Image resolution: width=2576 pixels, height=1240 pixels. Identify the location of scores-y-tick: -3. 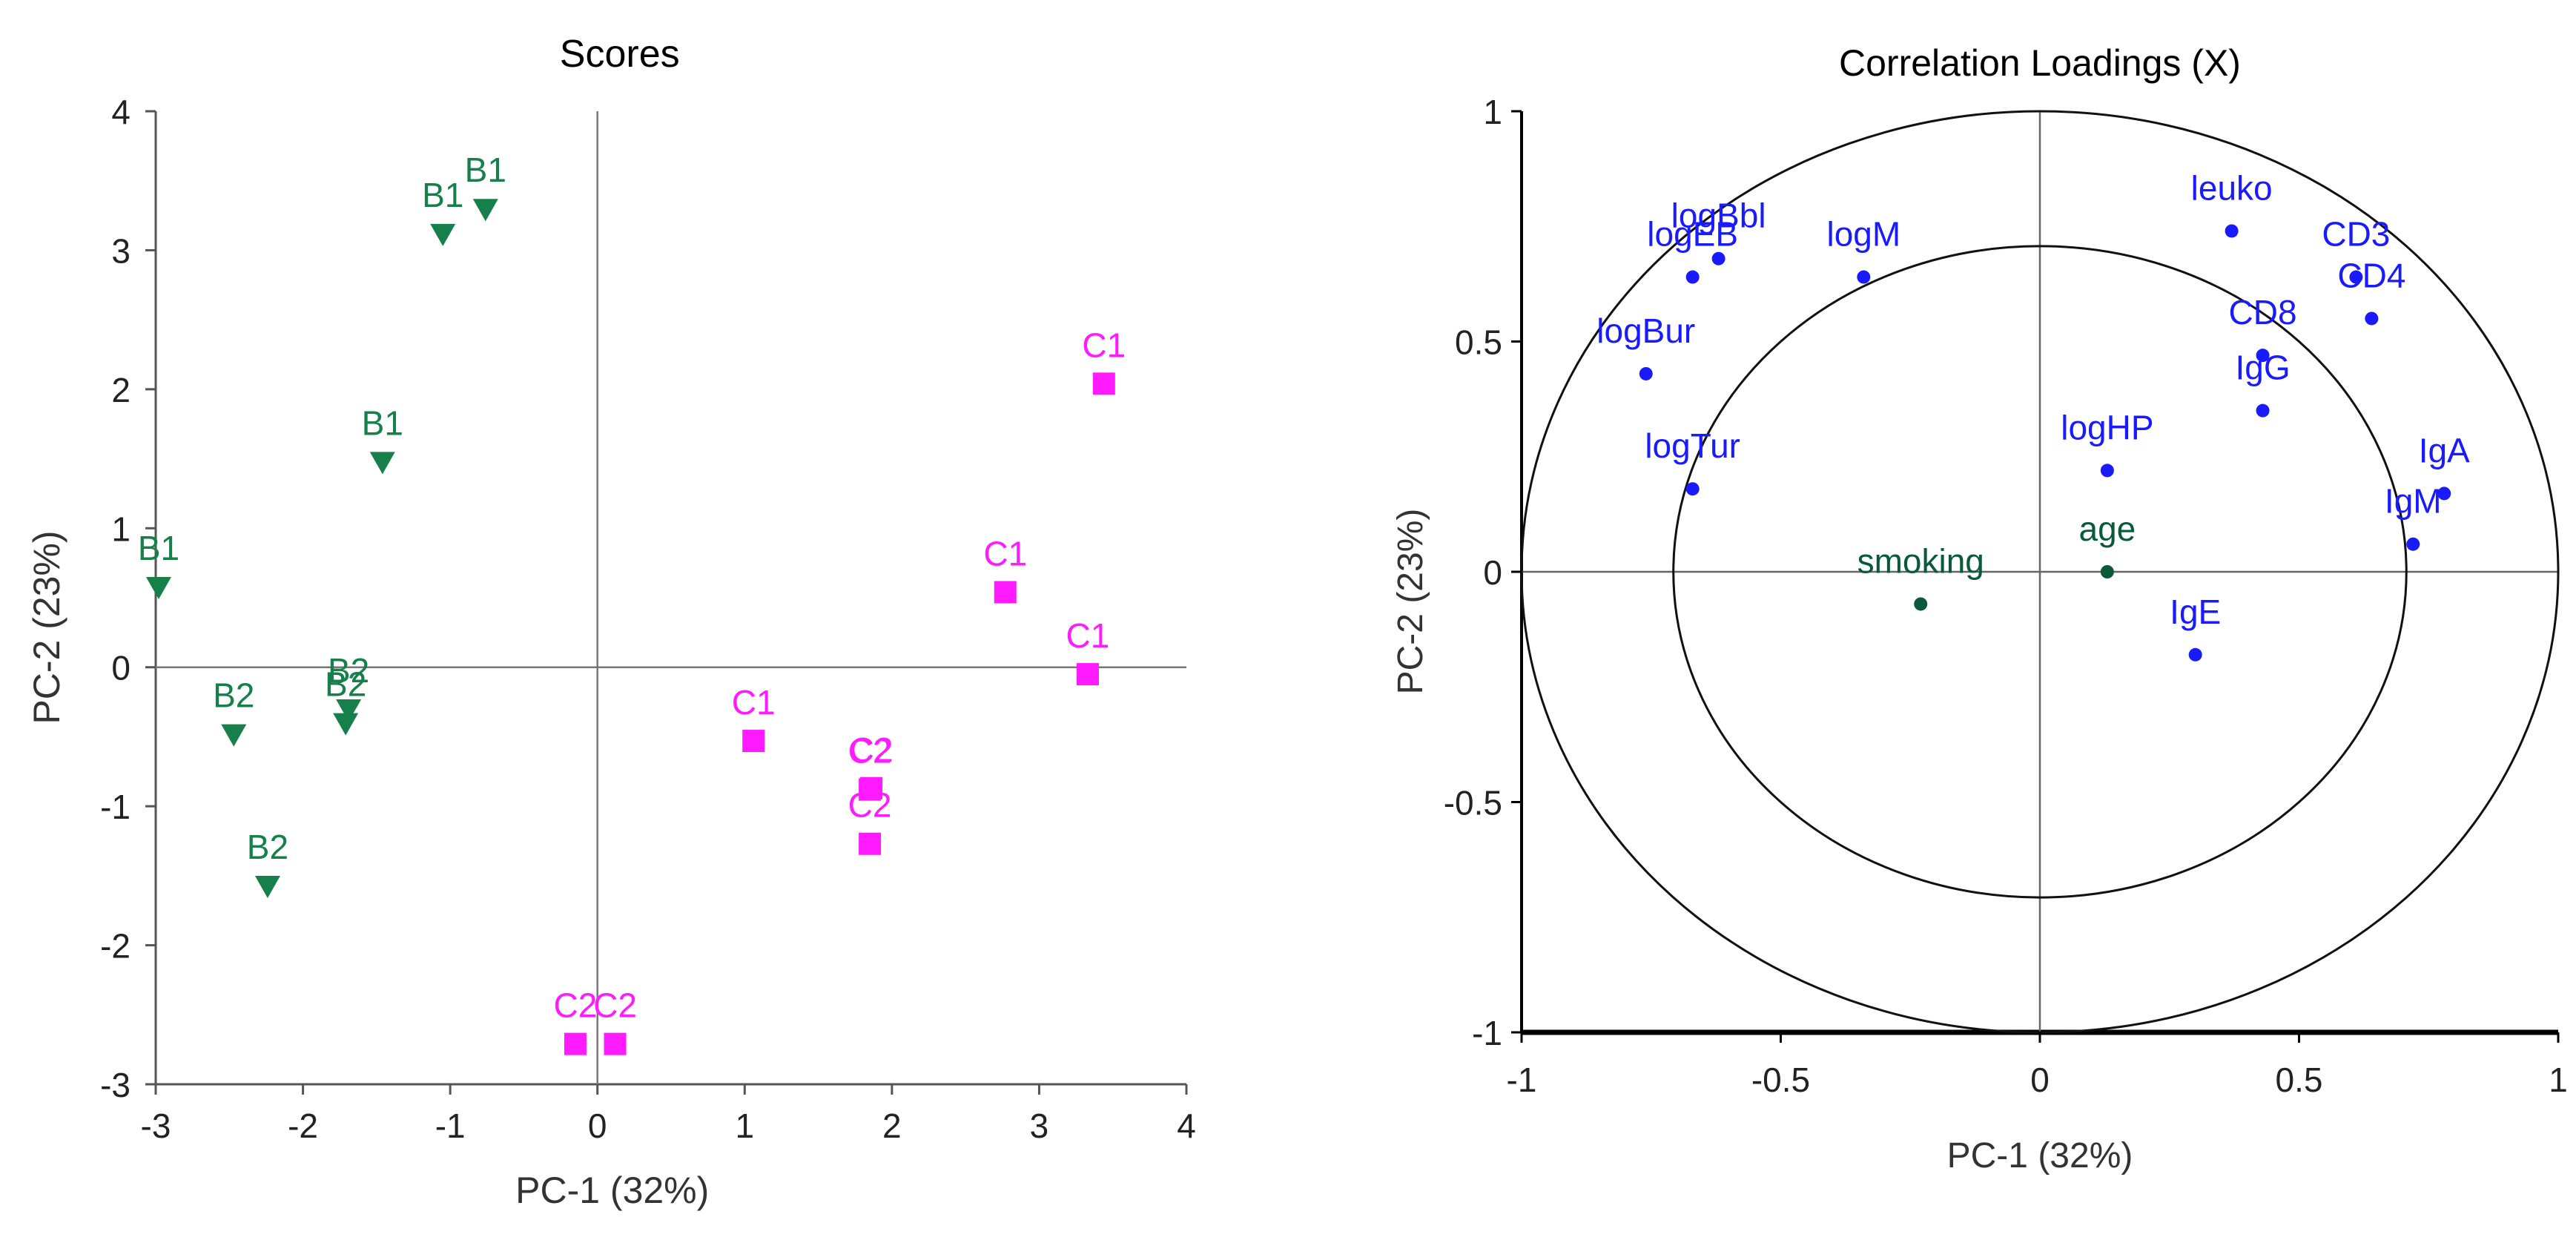
(115, 1085).